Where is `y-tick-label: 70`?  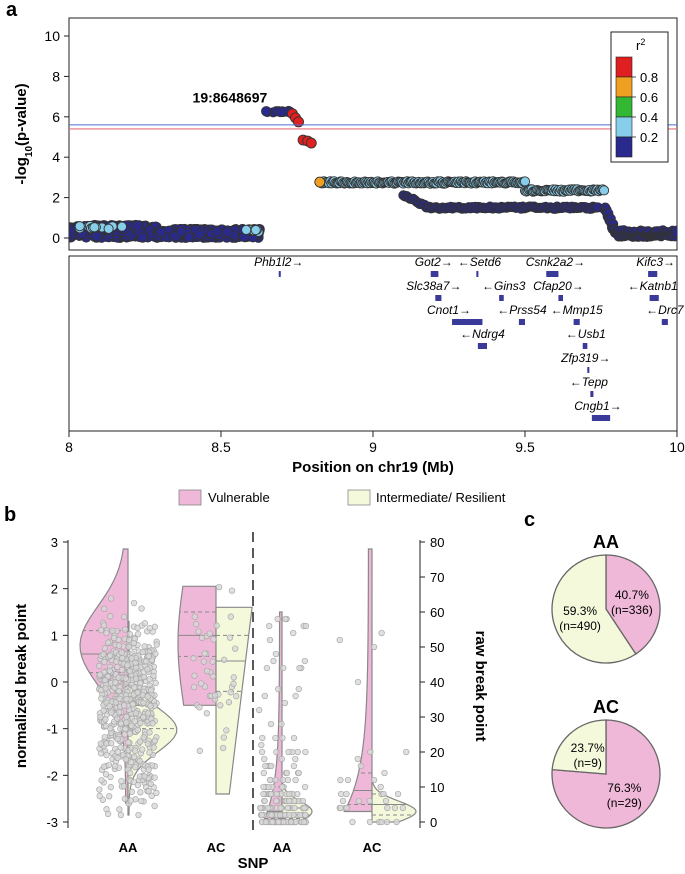
y-tick-label: 70 is located at coordinates (437, 577).